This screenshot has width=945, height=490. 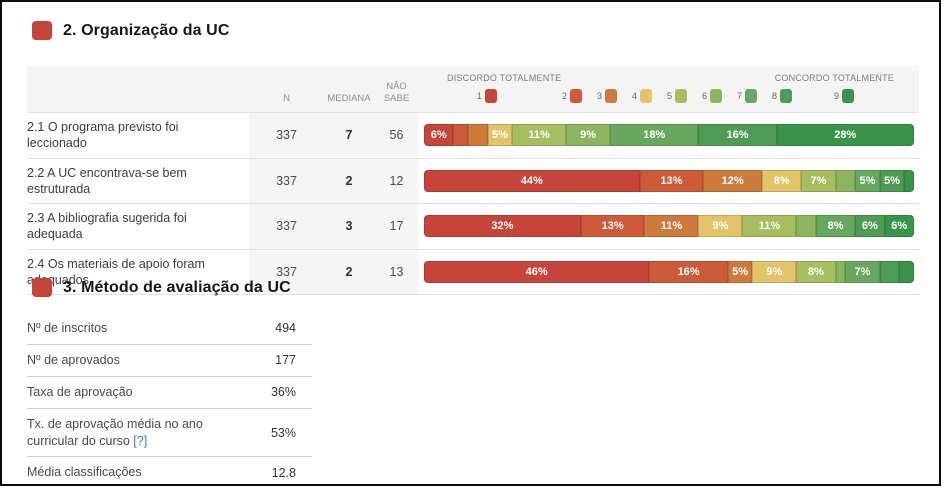 I want to click on section-organizacao-header: 2. Organização da UC, so click(x=131, y=30).